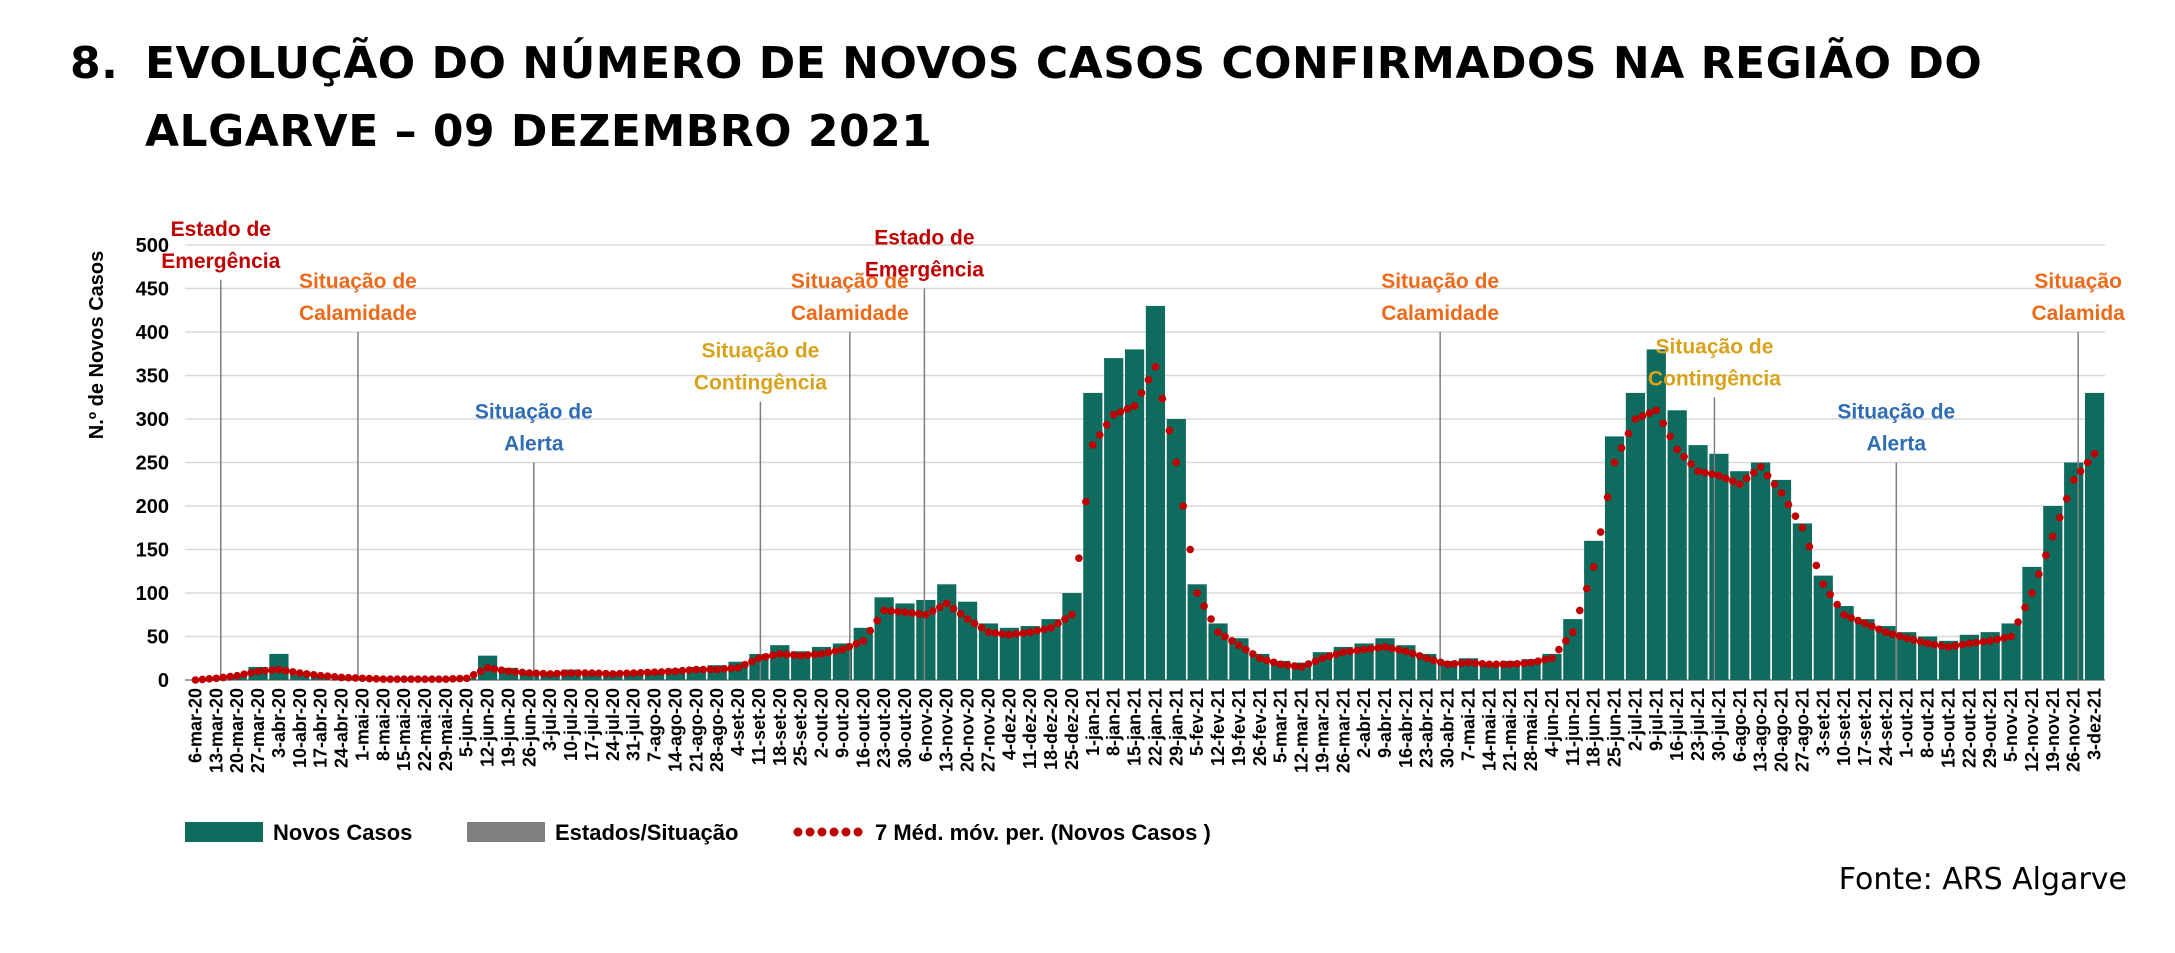  I want to click on state-annotation: Emergência, so click(220, 261).